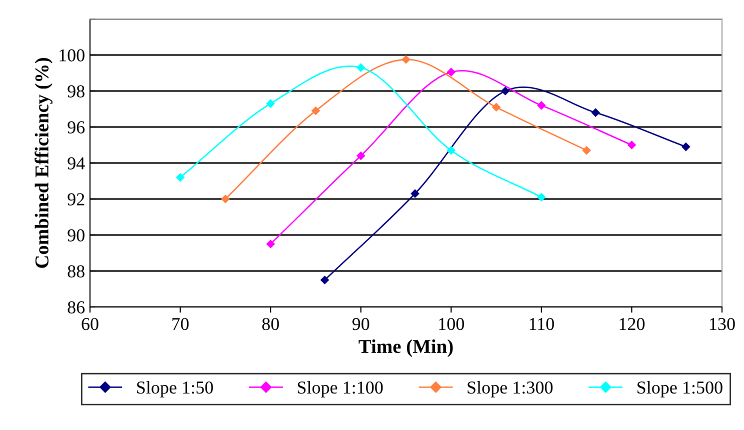 The width and height of the screenshot is (744, 430). What do you see at coordinates (510, 389) in the screenshot?
I see `legend-label: Slope 1:300` at bounding box center [510, 389].